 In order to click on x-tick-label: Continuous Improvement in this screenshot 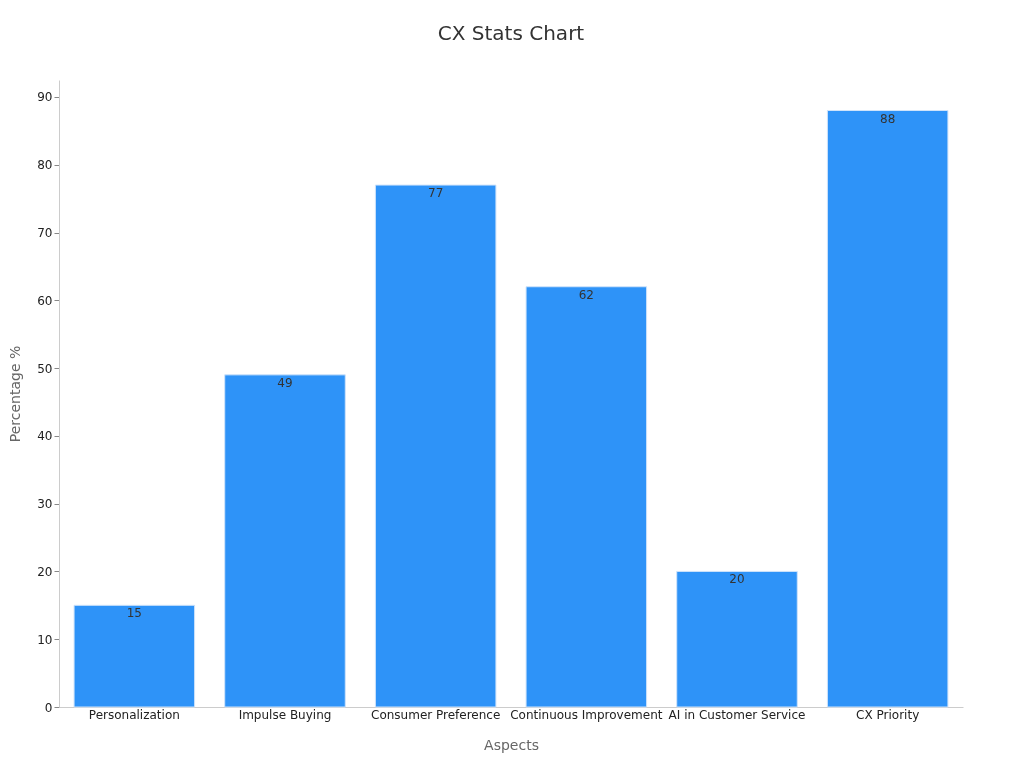, I will do `click(586, 714)`.